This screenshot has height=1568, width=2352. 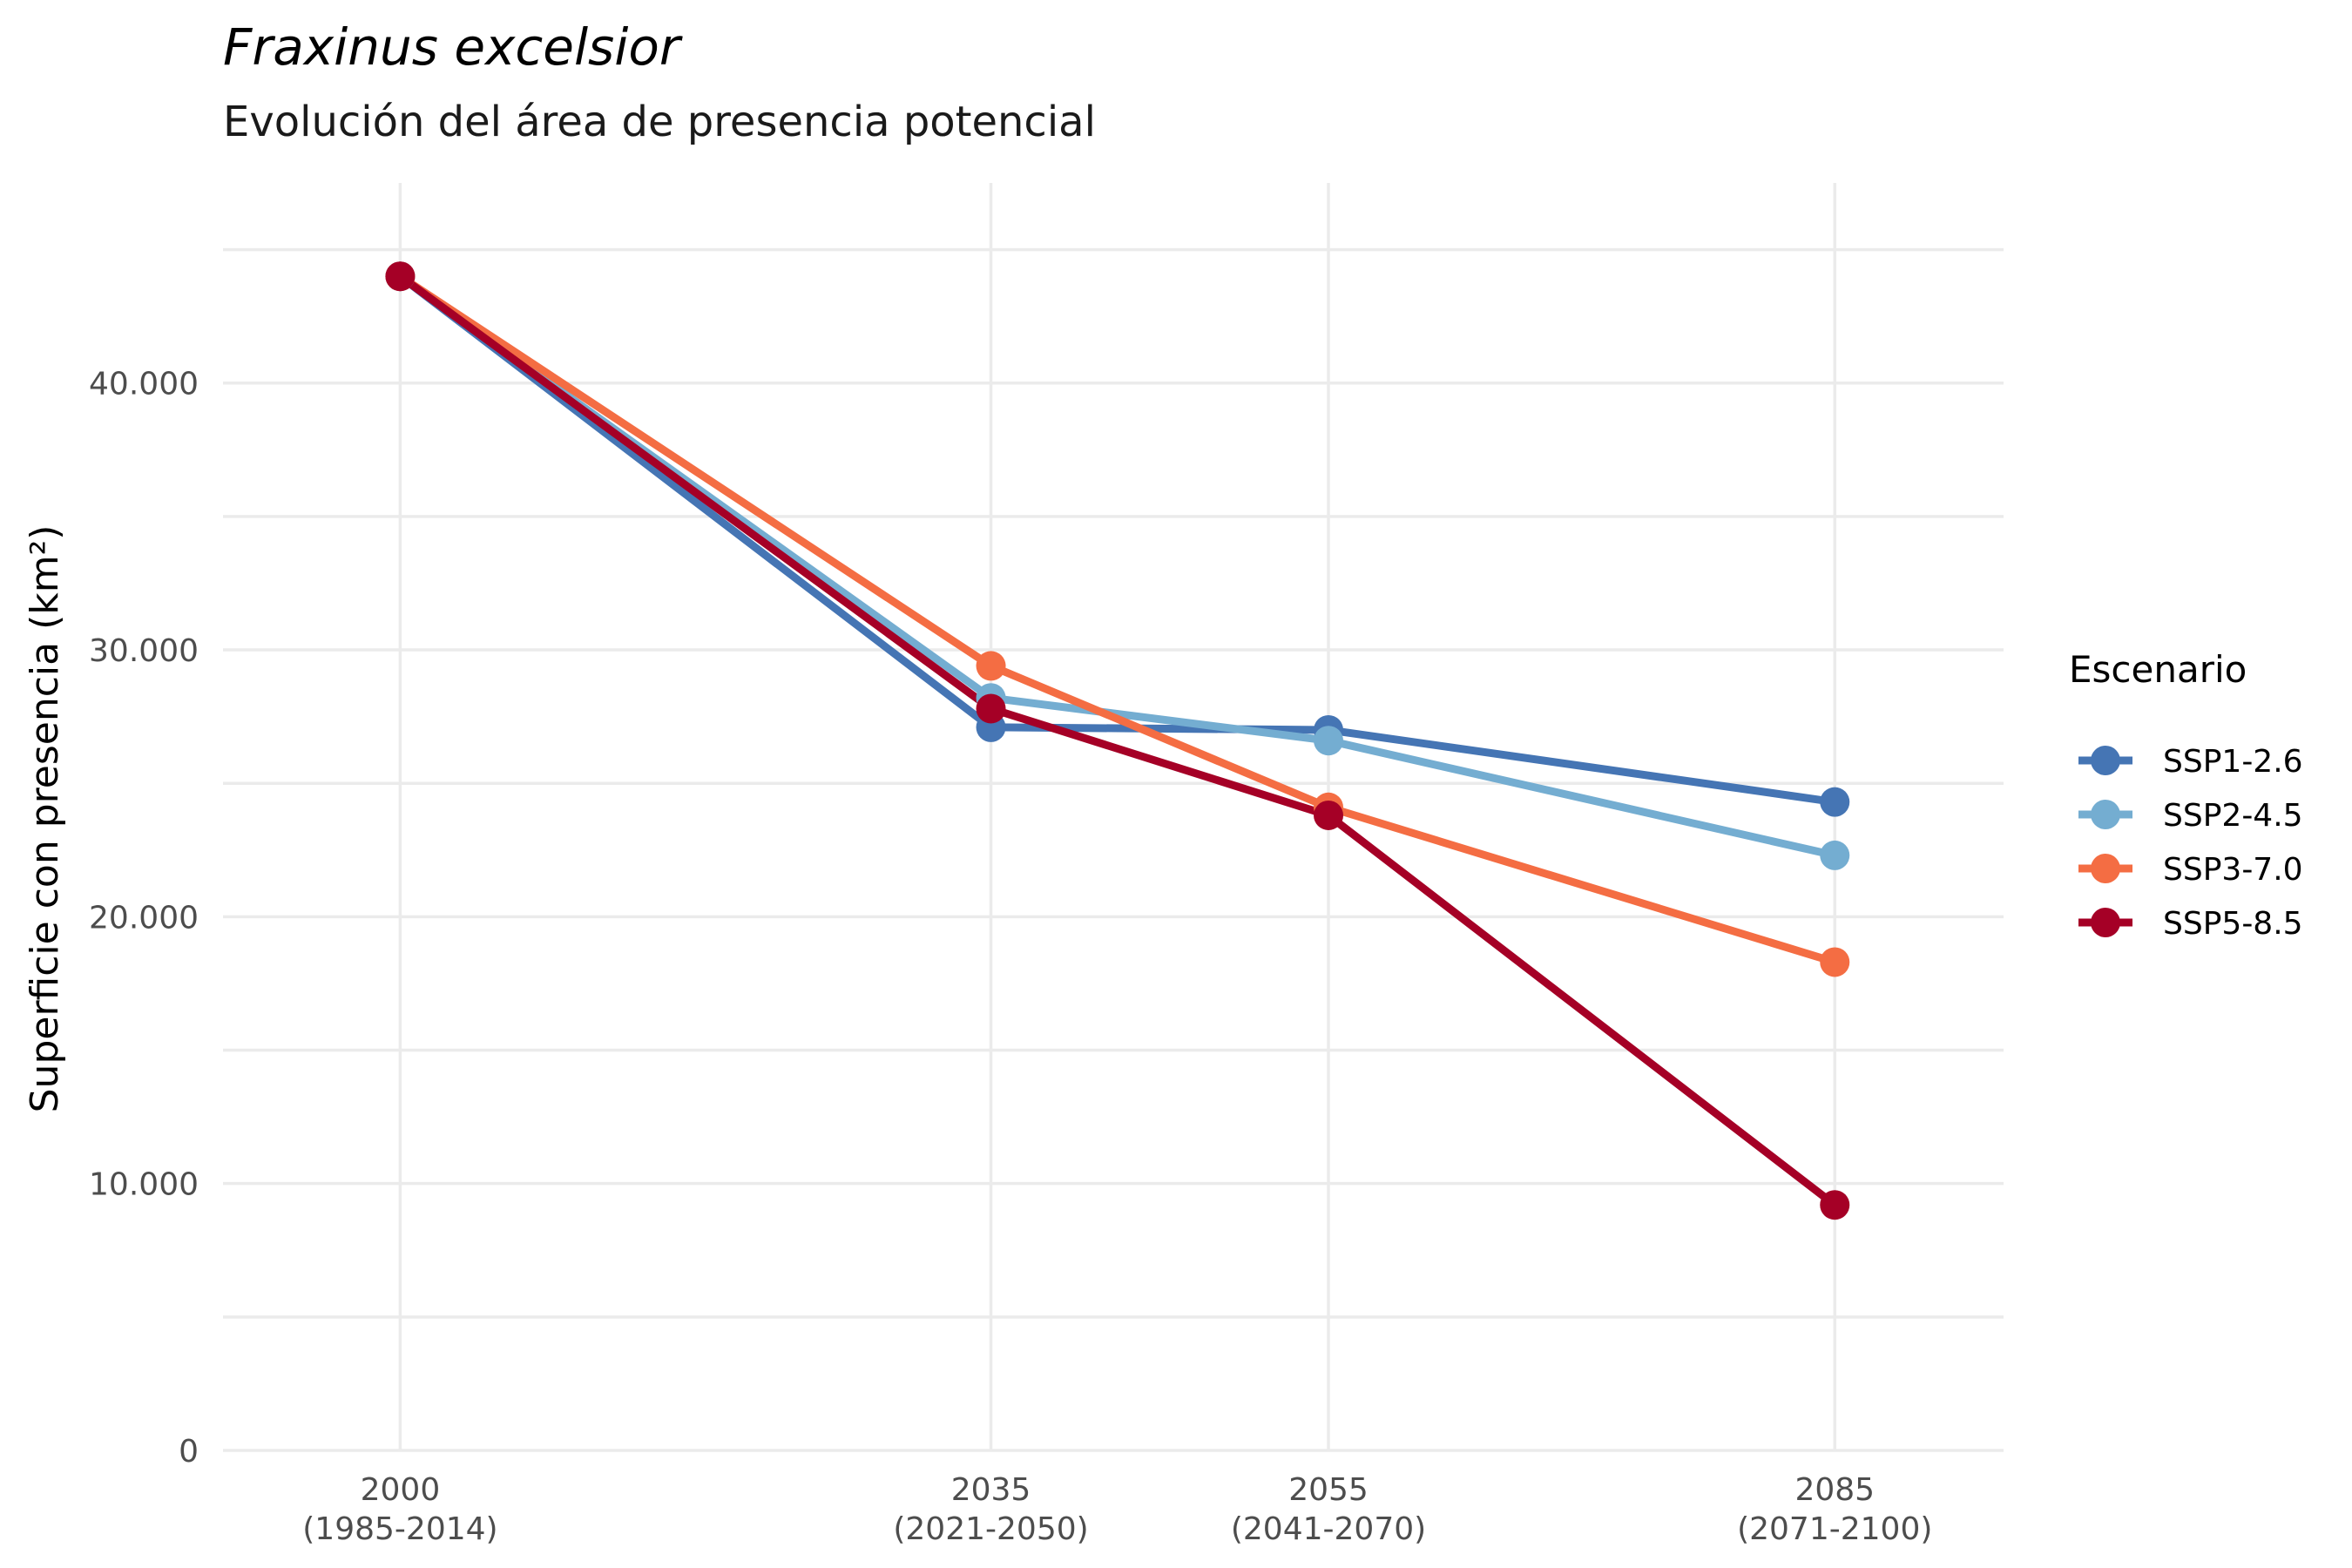 What do you see at coordinates (144, 384) in the screenshot?
I see `y-tick-label: 40.000` at bounding box center [144, 384].